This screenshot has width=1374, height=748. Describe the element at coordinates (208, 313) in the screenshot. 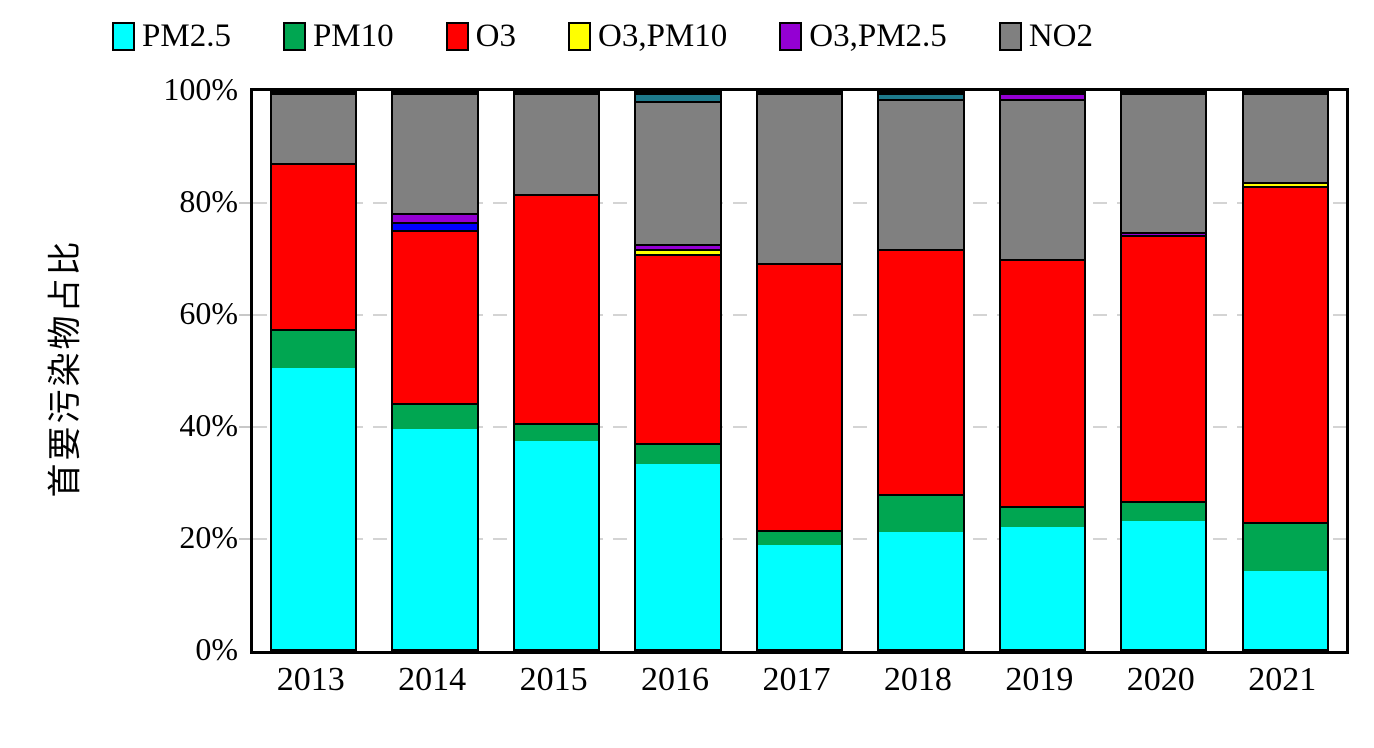

I see `y-tick-label-60: 60%` at that location.